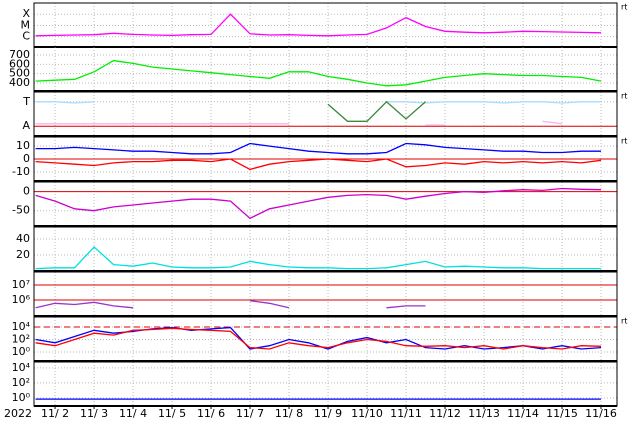 The height and width of the screenshot is (424, 634). I want to click on x-tick-label: 11/13, so click(484, 413).